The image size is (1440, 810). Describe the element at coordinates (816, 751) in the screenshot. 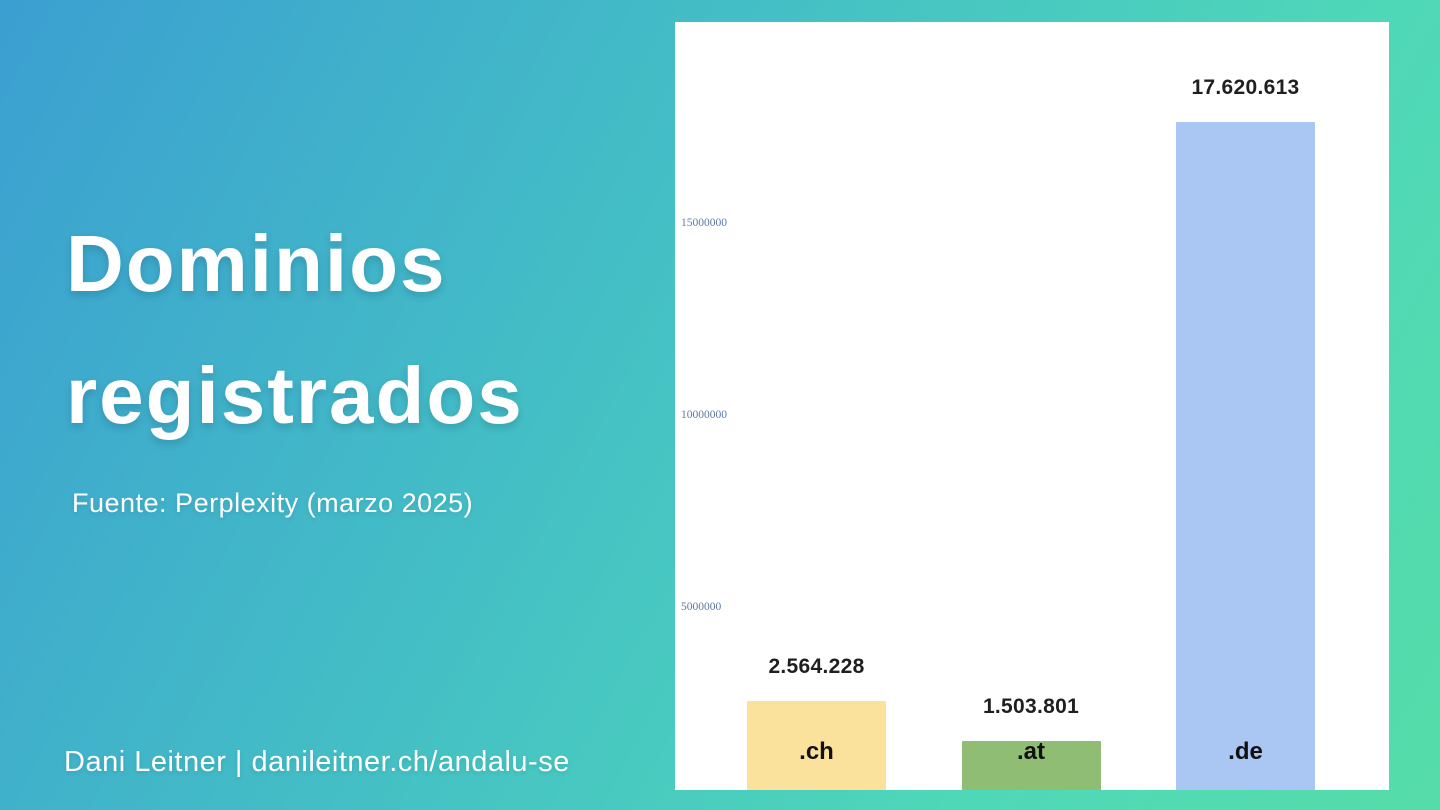

I see `bar-category-label: .ch` at that location.